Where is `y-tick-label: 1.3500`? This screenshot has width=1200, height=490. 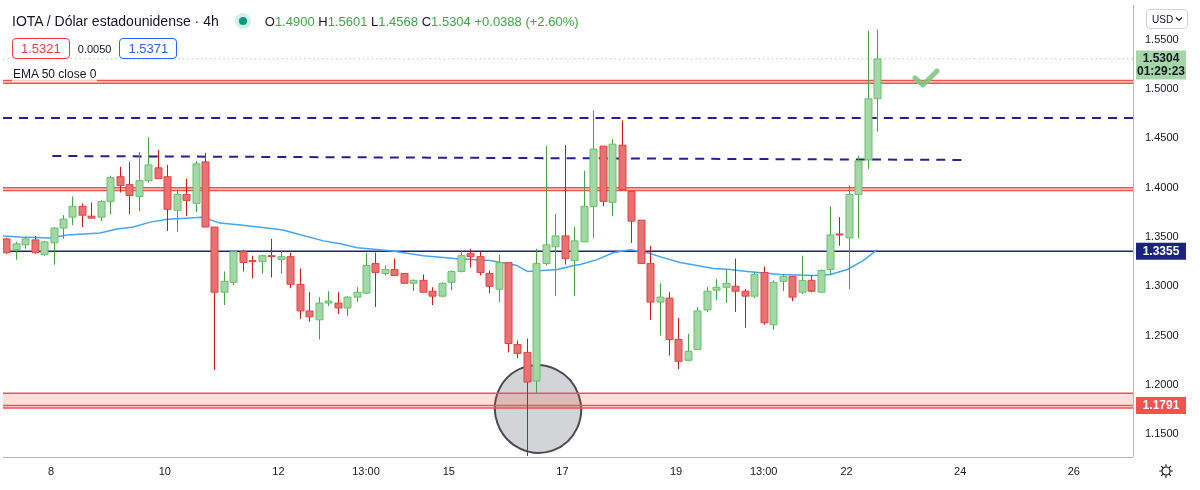 y-tick-label: 1.3500 is located at coordinates (1162, 235).